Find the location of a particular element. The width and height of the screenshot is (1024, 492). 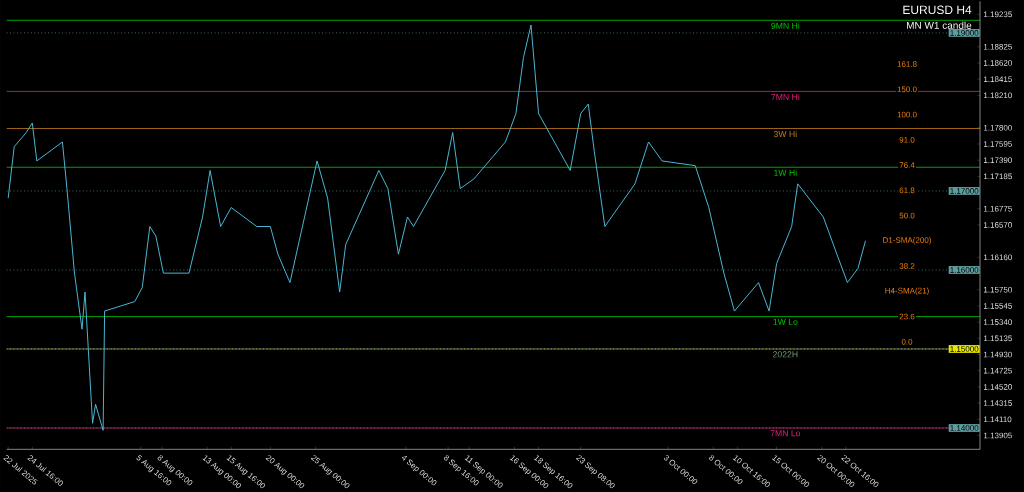

ref-line-label: 1.15000 is located at coordinates (964, 349).